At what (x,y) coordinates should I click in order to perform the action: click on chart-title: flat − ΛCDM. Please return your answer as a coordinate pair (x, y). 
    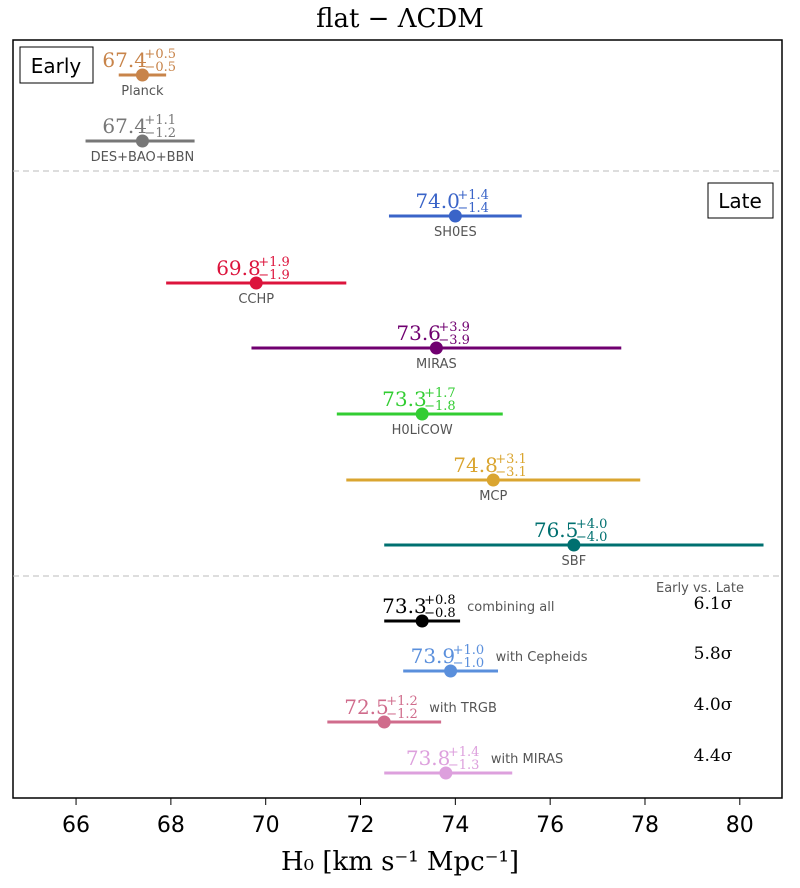
    Looking at the image, I should click on (400, 19).